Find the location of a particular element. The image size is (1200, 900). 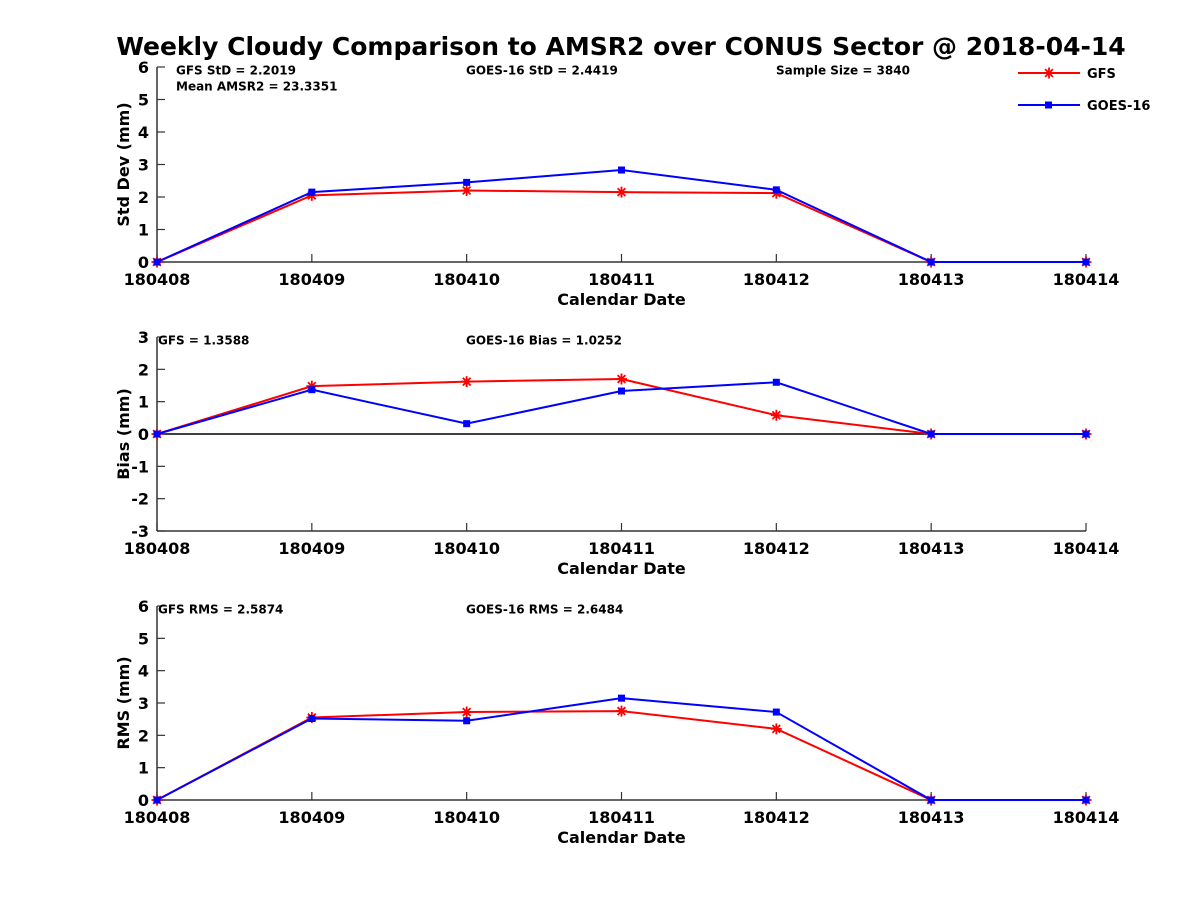

y-tick-label: -2 is located at coordinates (140, 499).